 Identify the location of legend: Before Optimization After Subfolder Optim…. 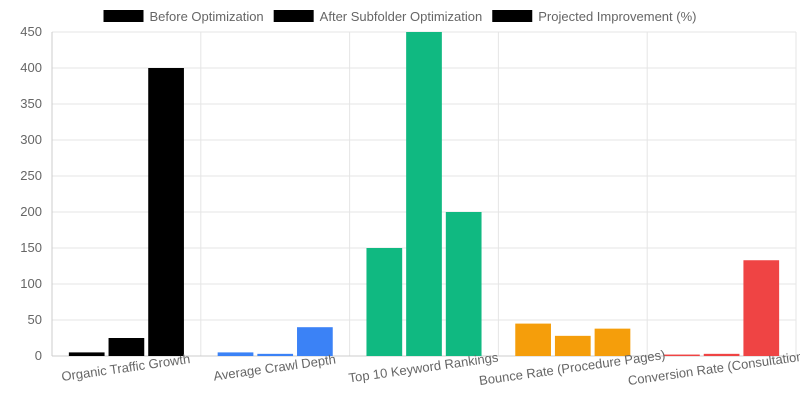
(399, 16).